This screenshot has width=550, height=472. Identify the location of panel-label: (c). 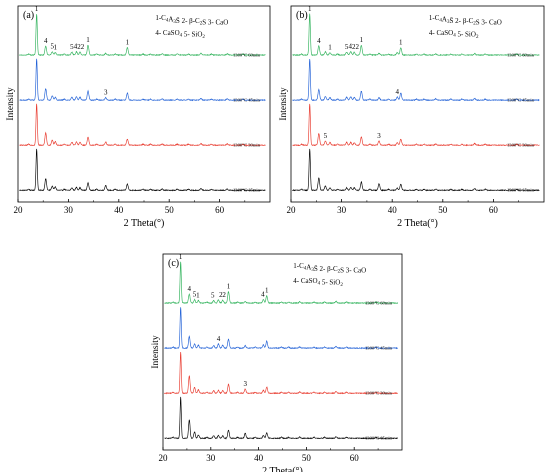
(173, 263).